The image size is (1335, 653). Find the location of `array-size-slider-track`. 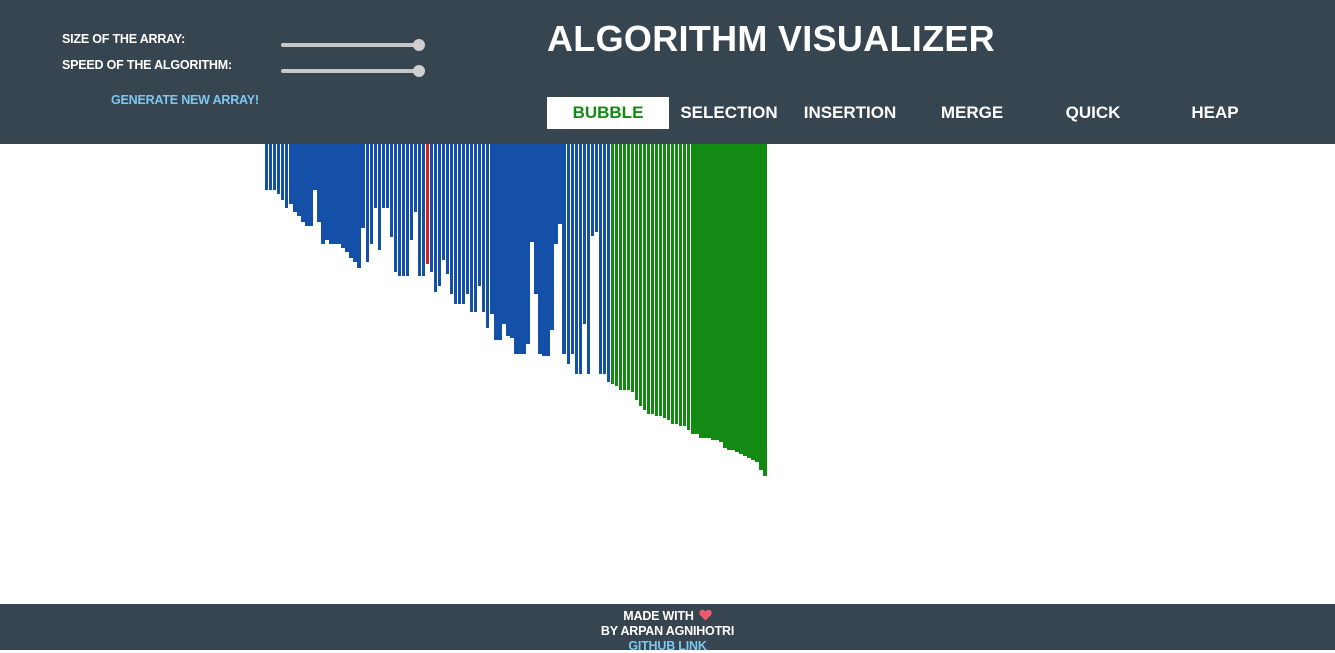

array-size-slider-track is located at coordinates (350, 45).